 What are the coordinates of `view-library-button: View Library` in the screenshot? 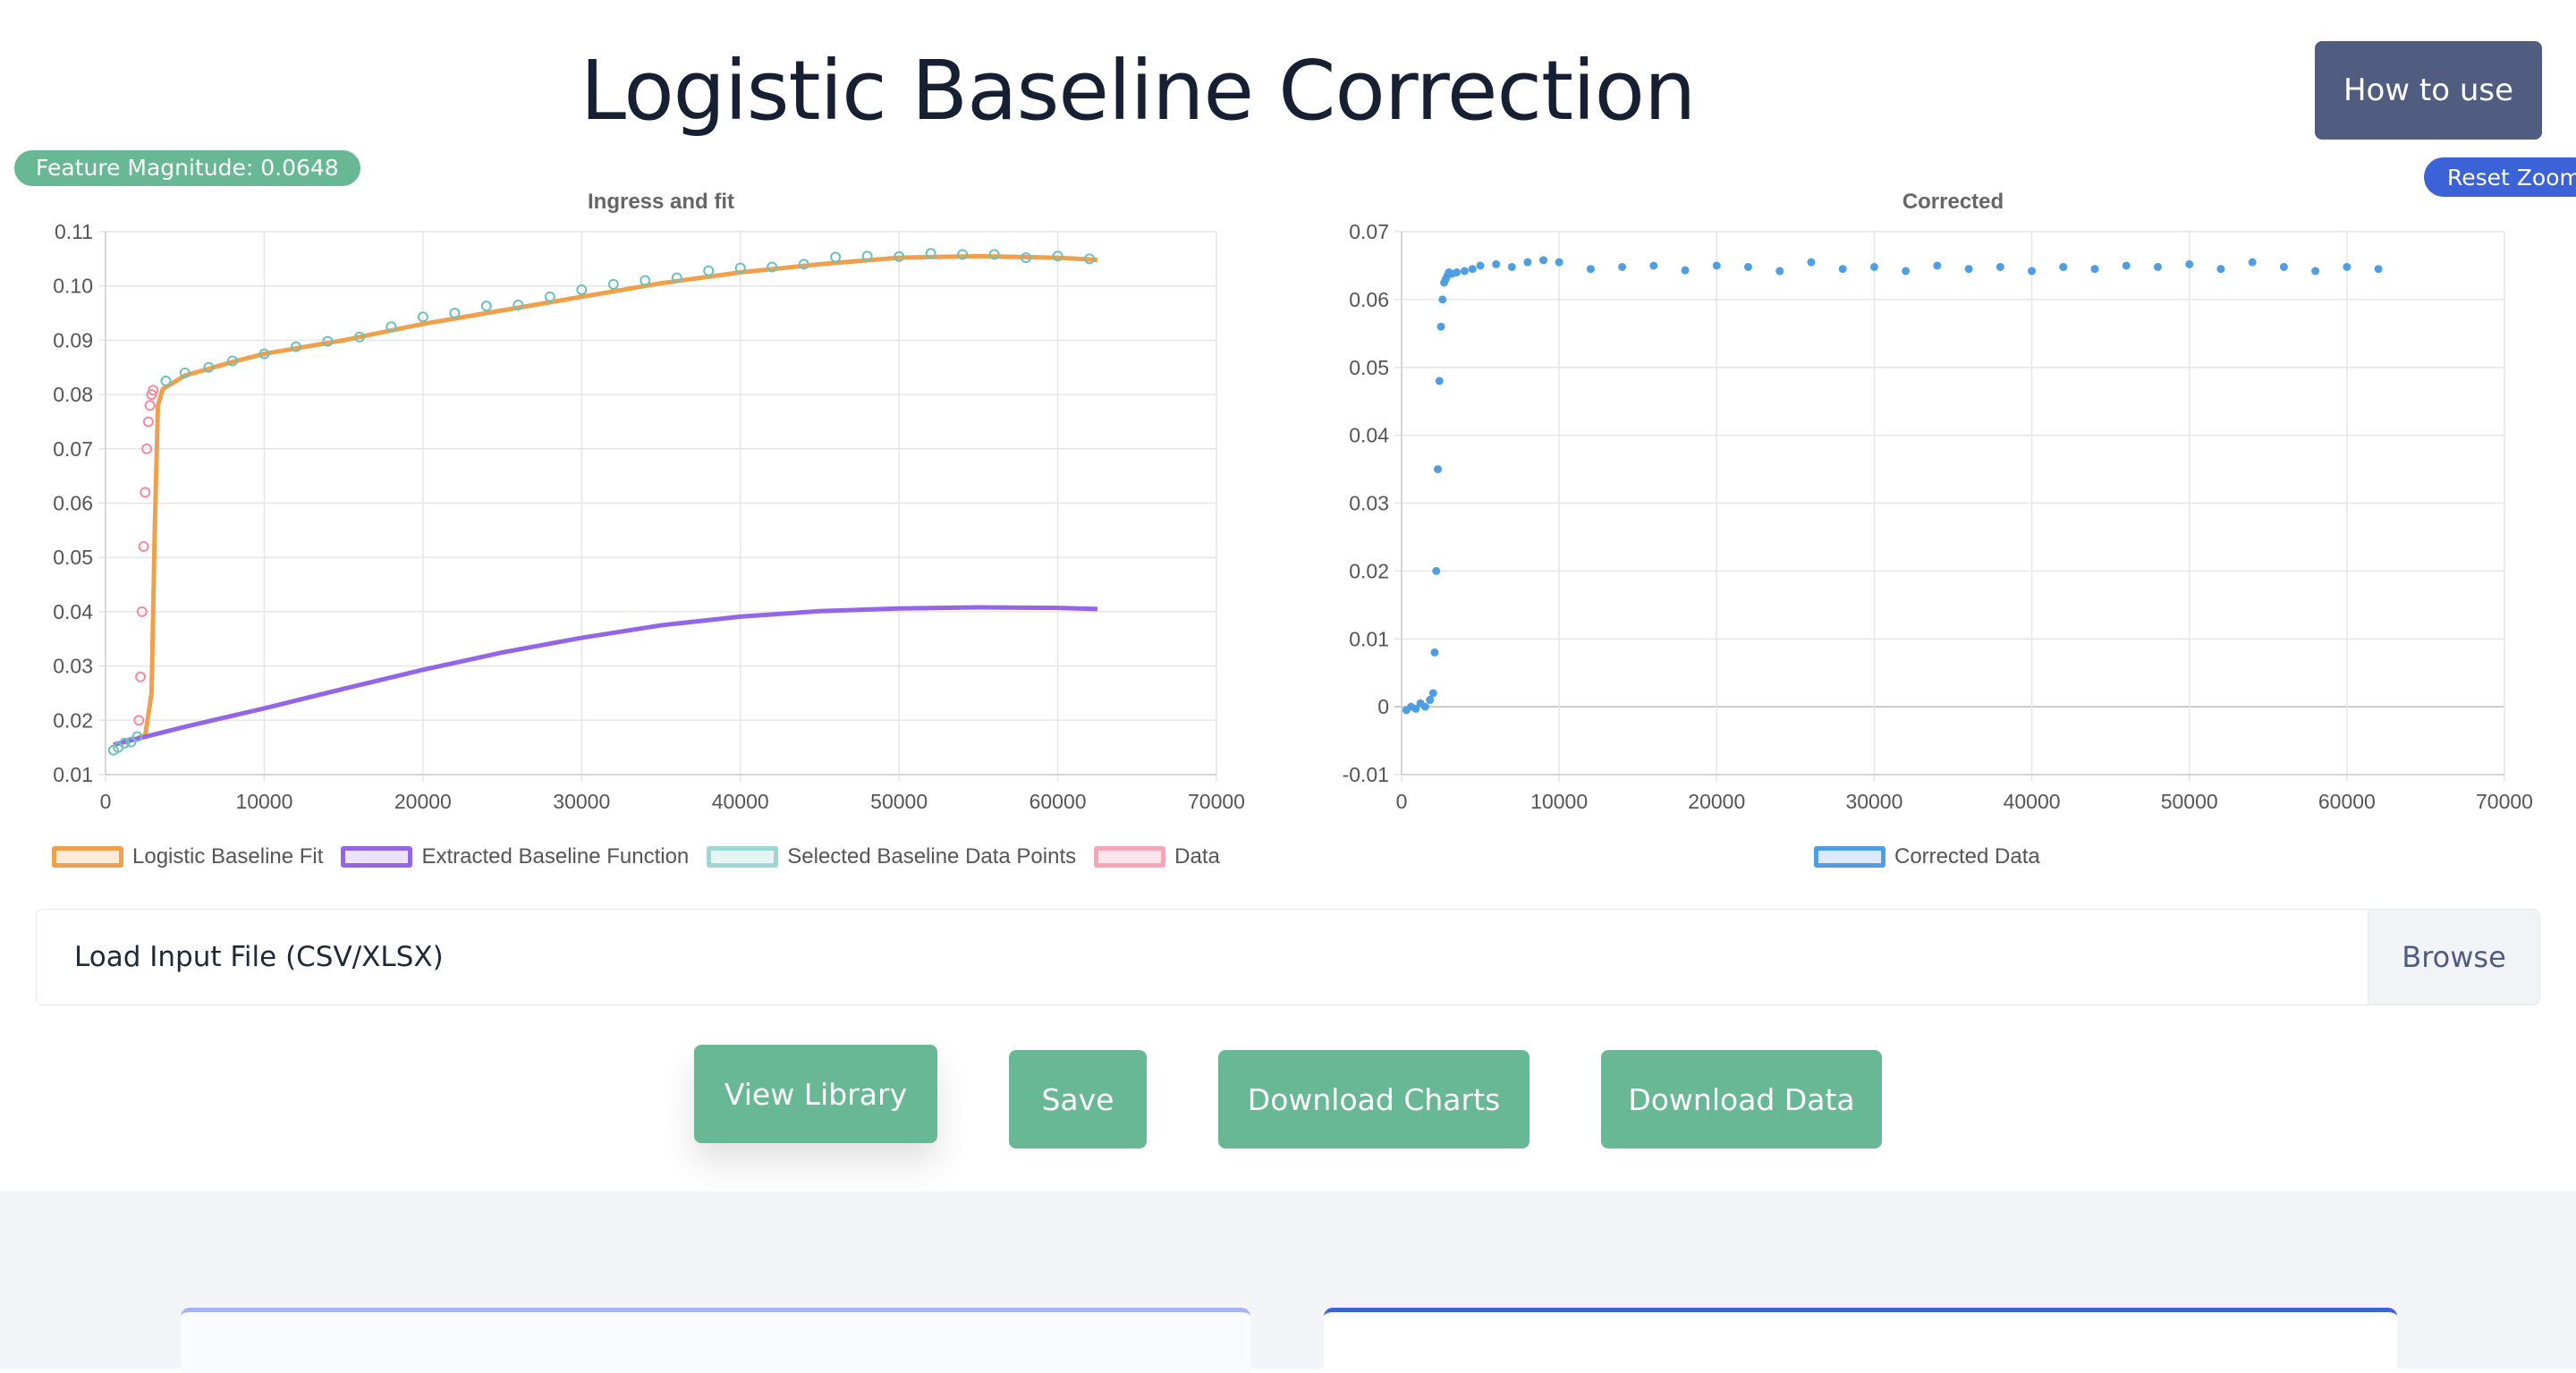 It's located at (815, 1094).